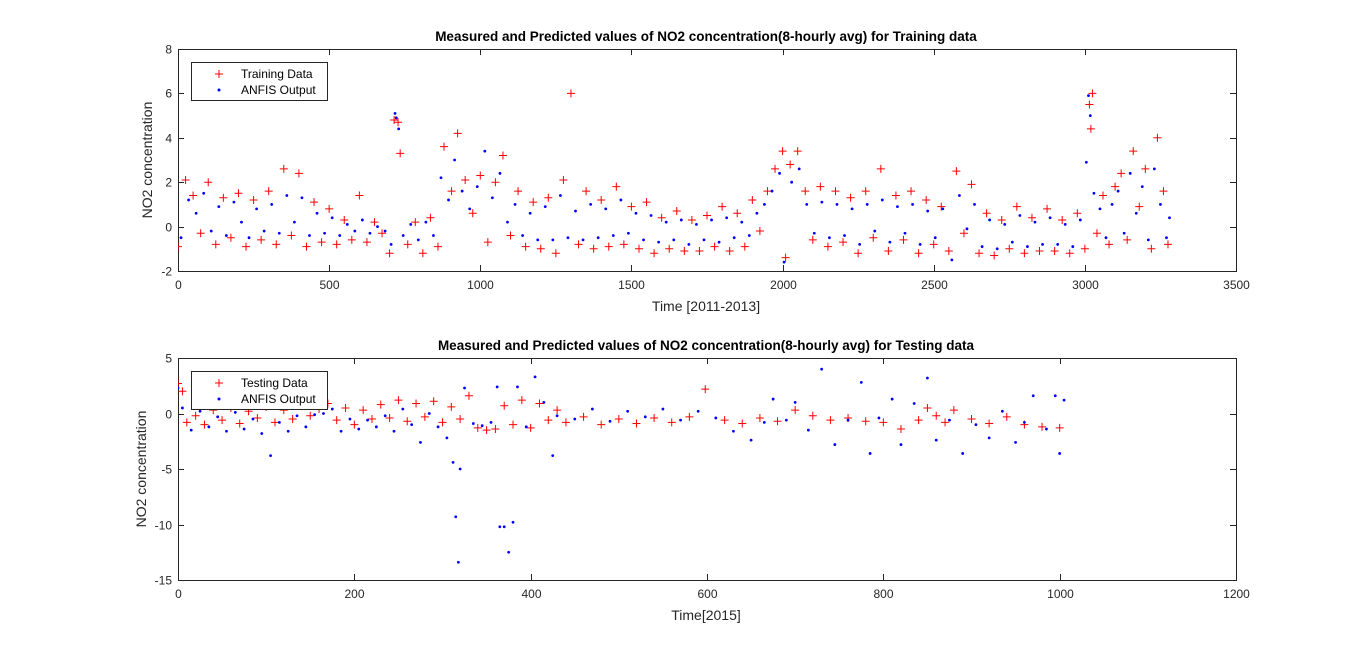  What do you see at coordinates (1085, 285) in the screenshot?
I see `training-x-tick-label: 3000` at bounding box center [1085, 285].